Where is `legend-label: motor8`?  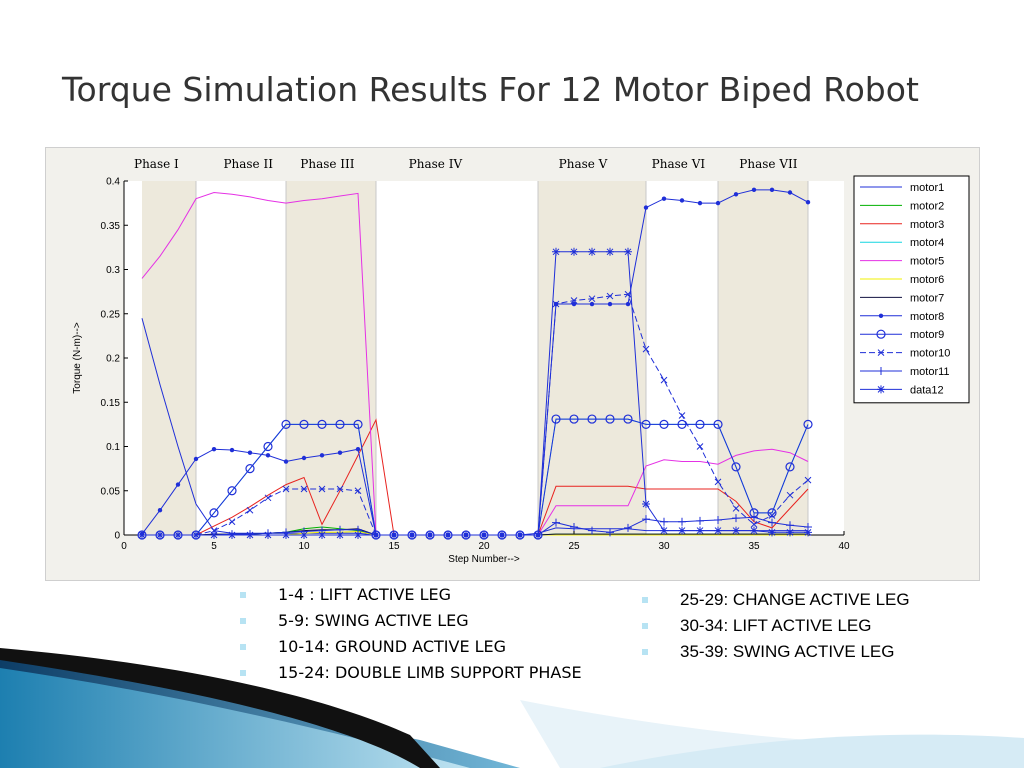
legend-label: motor8 is located at coordinates (927, 317).